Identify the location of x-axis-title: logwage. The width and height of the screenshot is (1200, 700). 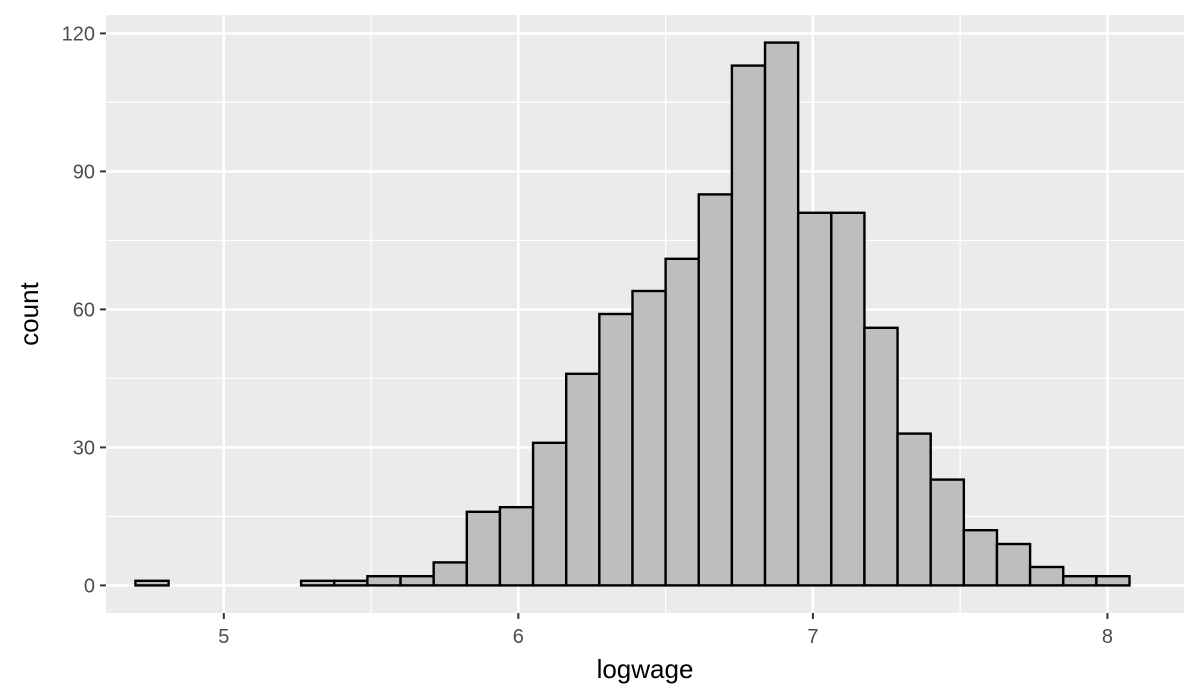
(645, 669).